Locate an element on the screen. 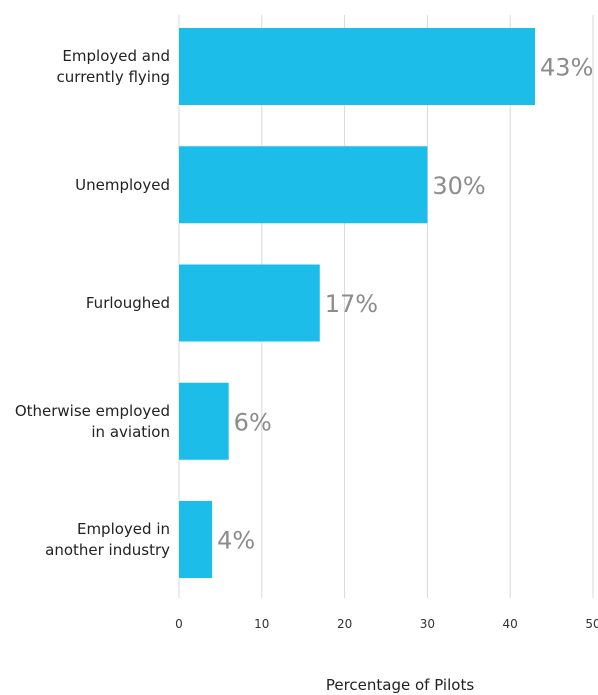  x-tick-label: 30 is located at coordinates (427, 624).